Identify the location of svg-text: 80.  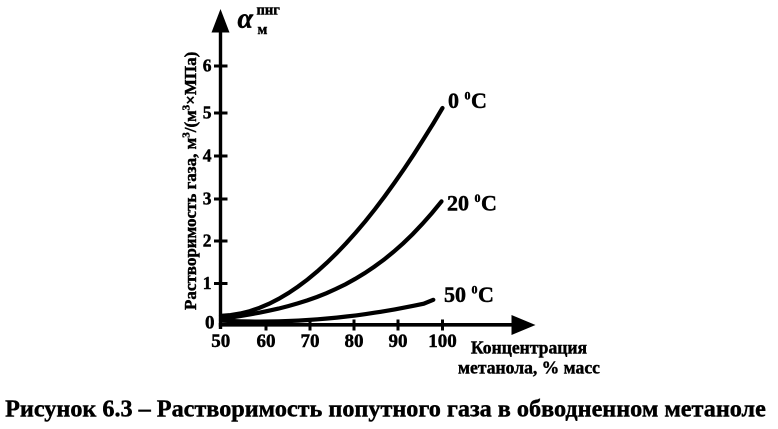
(354, 341).